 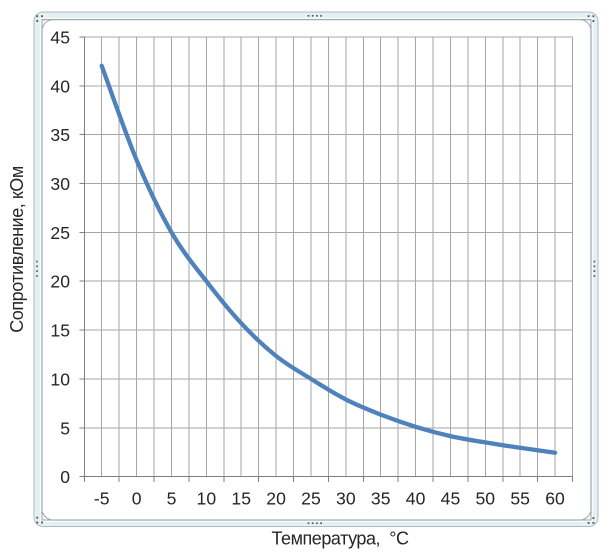 What do you see at coordinates (339, 538) in the screenshot?
I see `svg-text: Температура, °C` at bounding box center [339, 538].